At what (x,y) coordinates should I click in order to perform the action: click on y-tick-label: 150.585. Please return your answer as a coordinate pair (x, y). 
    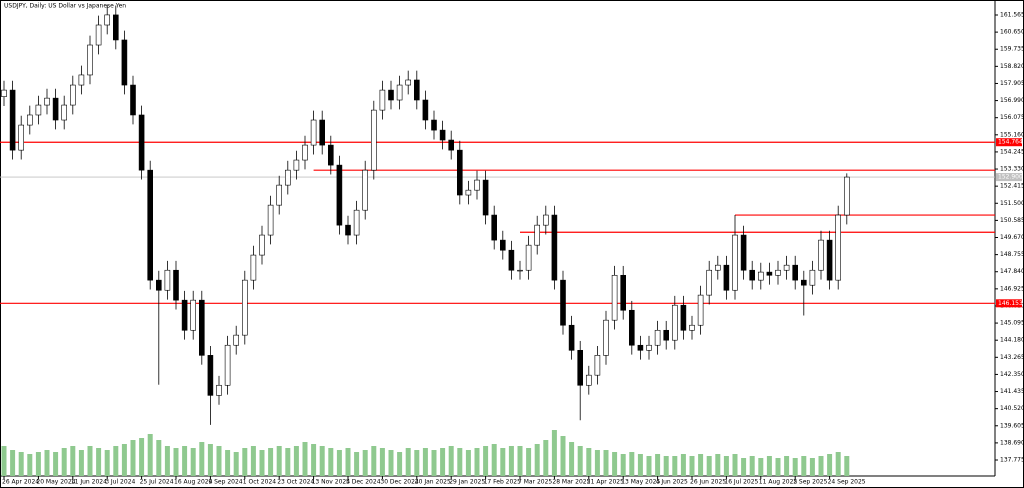
    Looking at the image, I should click on (1012, 220).